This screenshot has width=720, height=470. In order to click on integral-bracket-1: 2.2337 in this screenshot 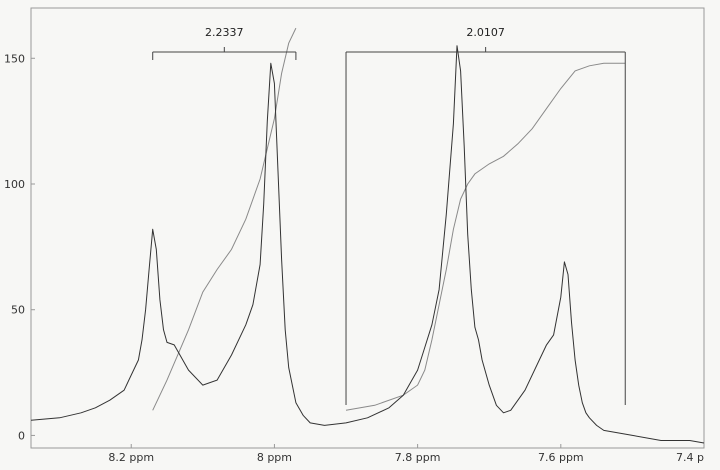, I will do `click(224, 43)`.